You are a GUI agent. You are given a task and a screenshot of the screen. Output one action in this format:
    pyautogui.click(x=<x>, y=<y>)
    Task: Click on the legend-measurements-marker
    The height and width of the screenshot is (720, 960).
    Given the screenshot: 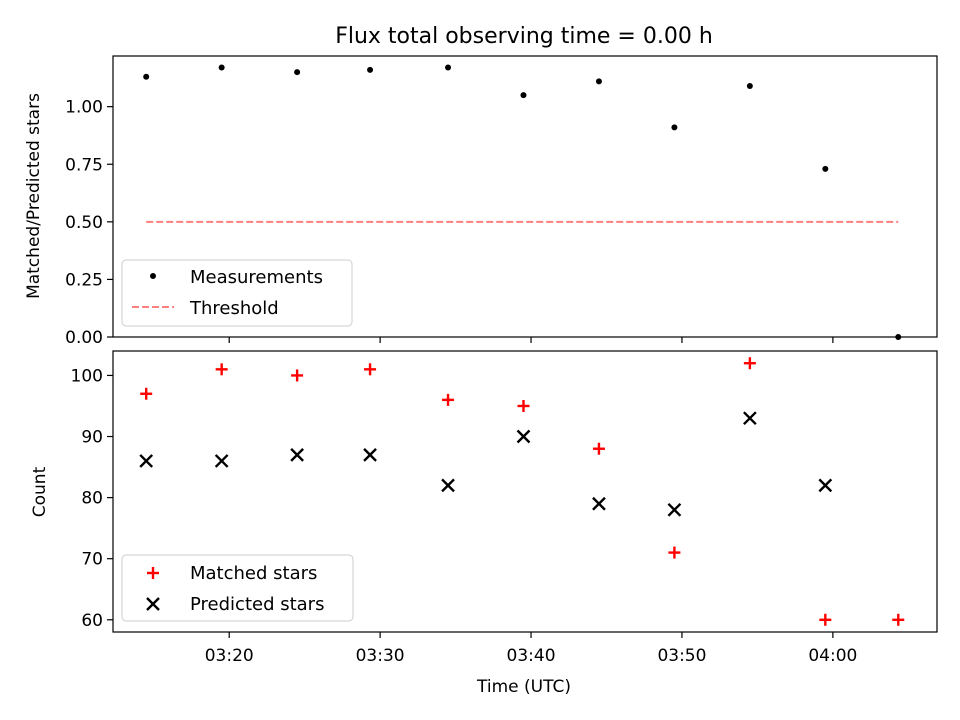 What is the action you would take?
    pyautogui.click(x=153, y=276)
    